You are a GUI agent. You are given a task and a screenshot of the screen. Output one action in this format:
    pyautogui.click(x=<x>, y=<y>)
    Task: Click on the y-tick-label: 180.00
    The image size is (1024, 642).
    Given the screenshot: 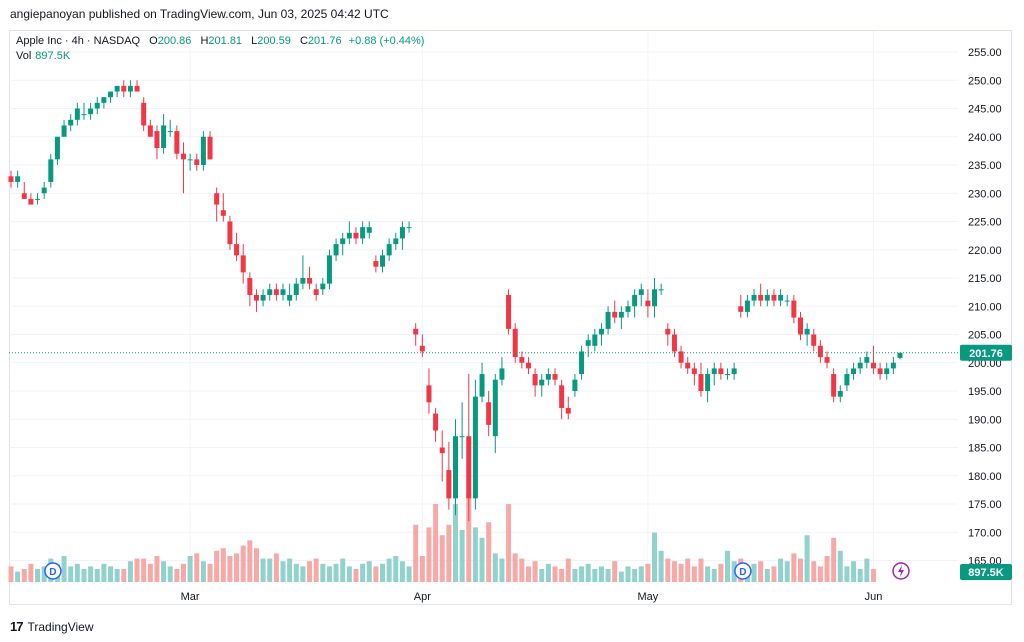 What is the action you would take?
    pyautogui.click(x=985, y=477)
    